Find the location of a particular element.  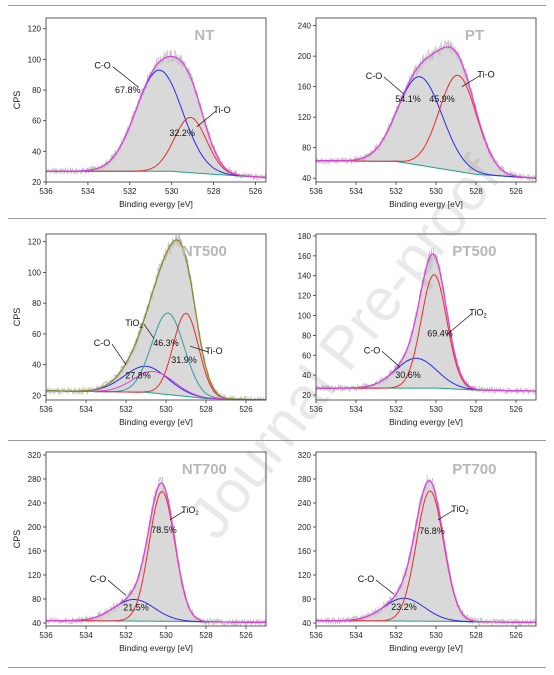

y-tick-label: 20 is located at coordinates (36, 182).